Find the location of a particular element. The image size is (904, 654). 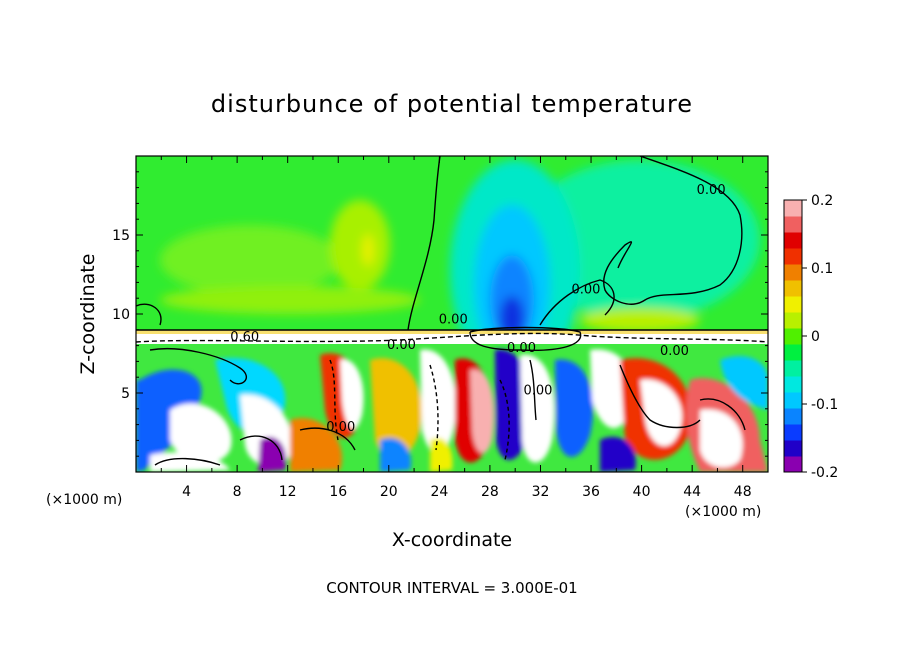

field-cool-region-right is located at coordinates (640, 240).